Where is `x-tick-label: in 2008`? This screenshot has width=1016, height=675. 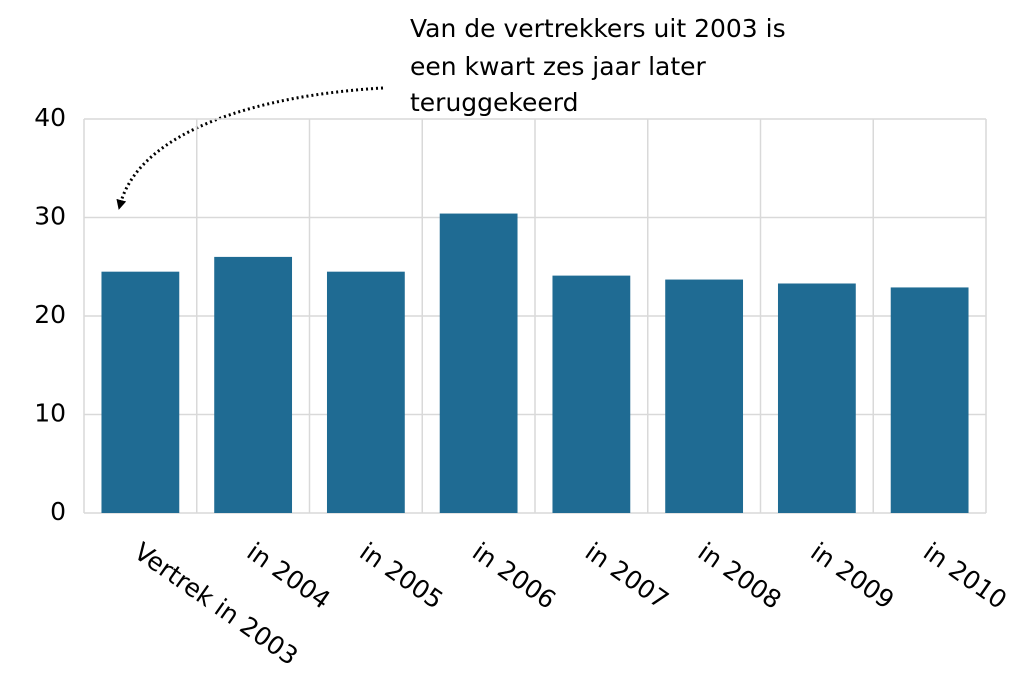 x-tick-label: in 2008 is located at coordinates (740, 576).